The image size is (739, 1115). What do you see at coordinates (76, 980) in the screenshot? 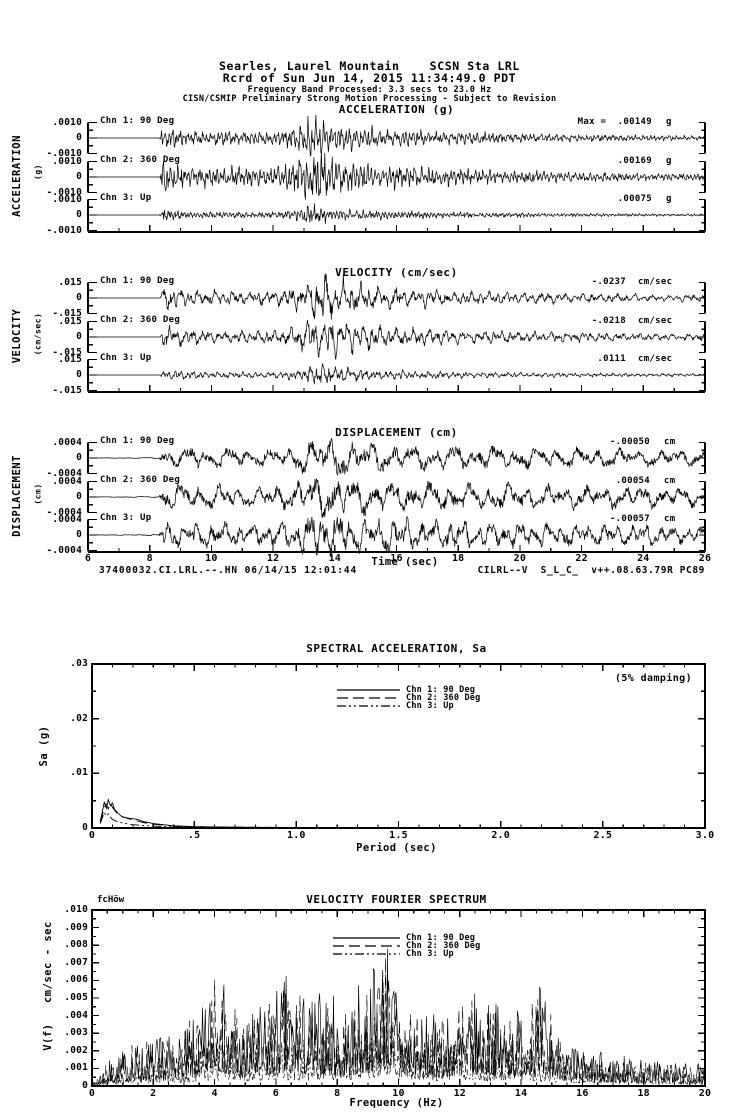
I see `y-tick-label: .006` at bounding box center [76, 980].